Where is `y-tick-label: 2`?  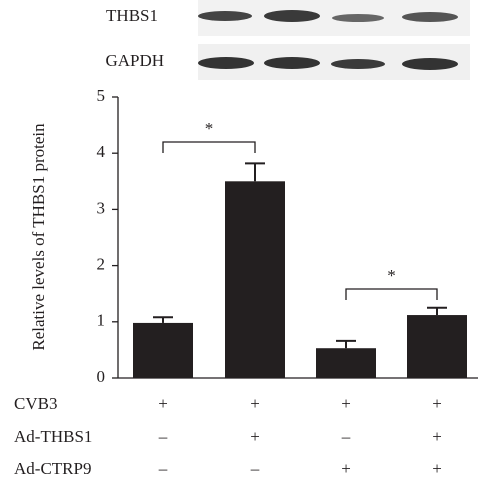 y-tick-label: 2 is located at coordinates (101, 264).